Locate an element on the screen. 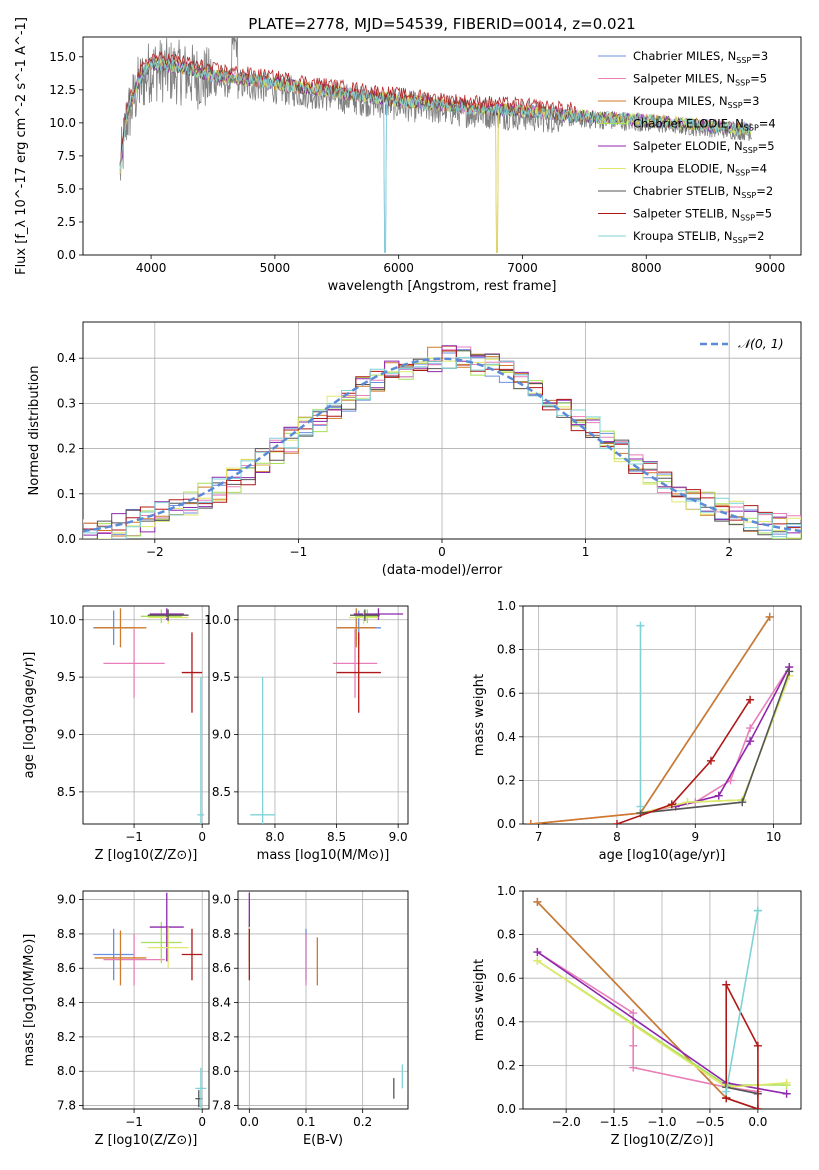 This screenshot has width=819, height=1170. tick-label-x: −0.5 is located at coordinates (709, 1122).